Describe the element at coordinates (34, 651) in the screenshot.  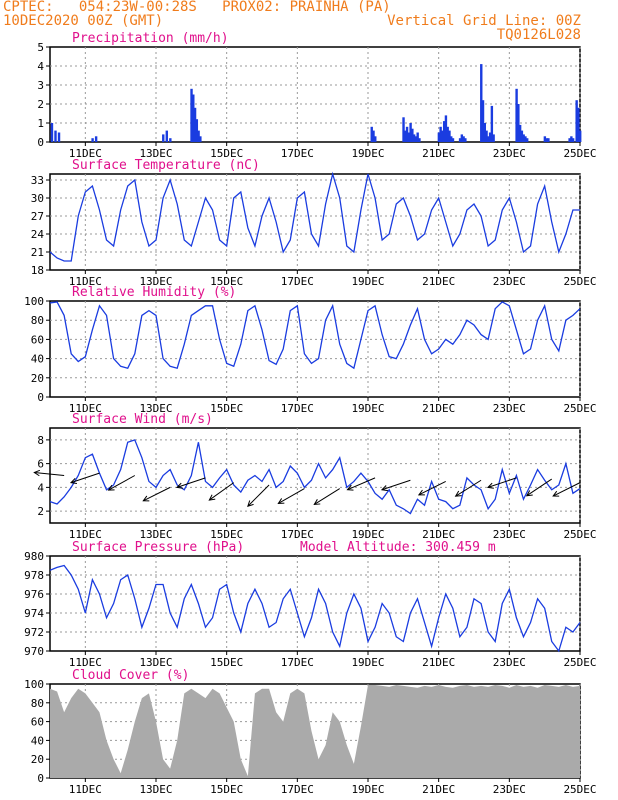
I see `y-tick-label: 970` at that location.